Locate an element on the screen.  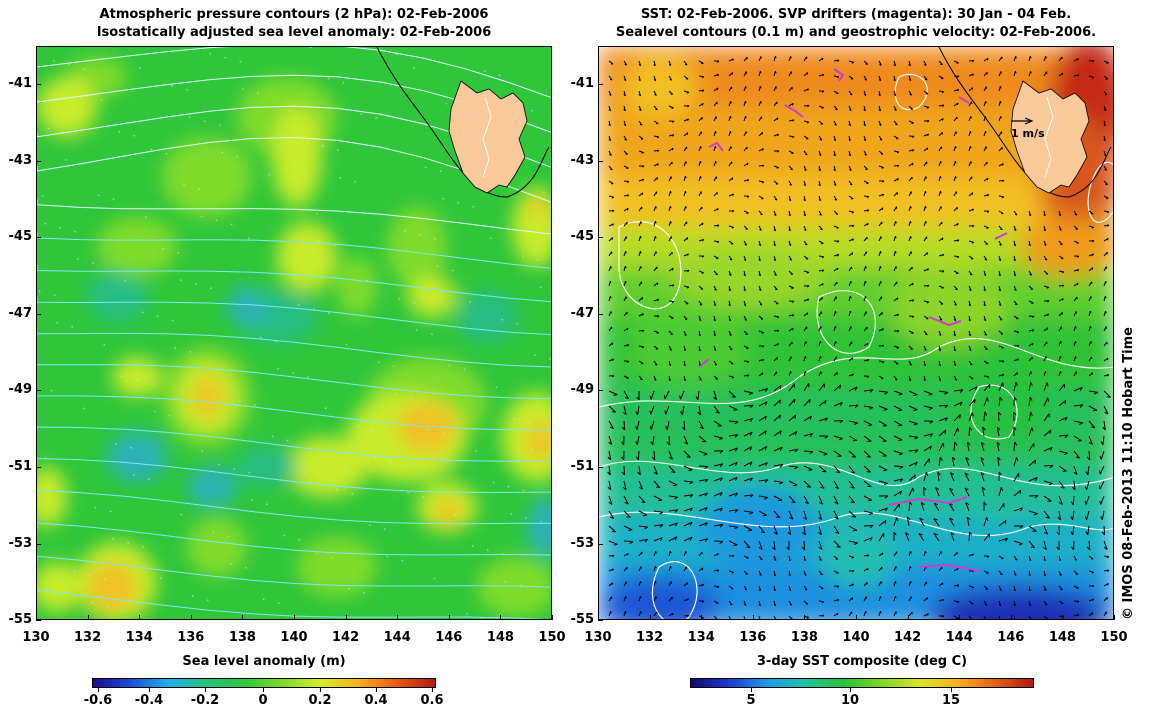
pressure-contour is located at coordinates (290, 604).